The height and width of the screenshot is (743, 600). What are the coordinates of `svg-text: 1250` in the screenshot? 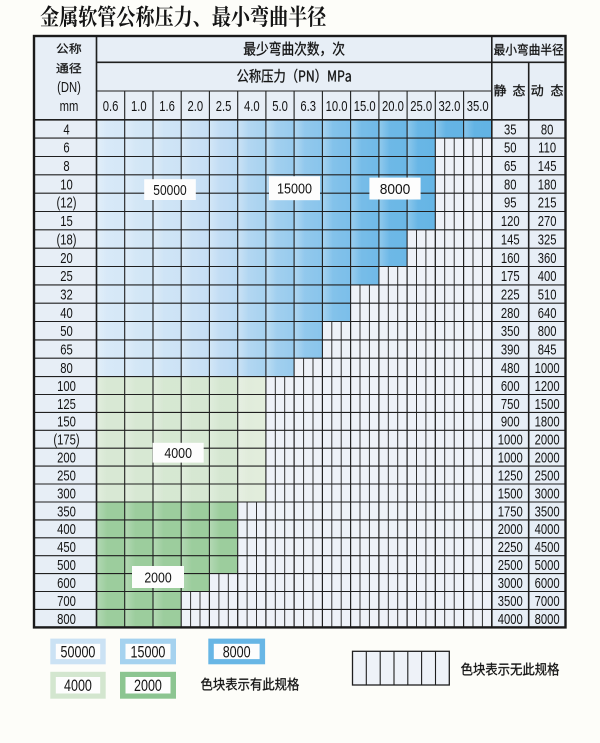 It's located at (510, 475).